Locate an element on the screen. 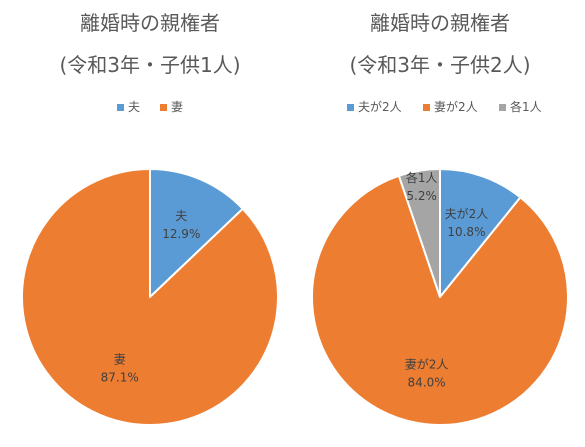 The height and width of the screenshot is (447, 585). chart-subtitle: (令和3年・子供2人) is located at coordinates (439, 65).